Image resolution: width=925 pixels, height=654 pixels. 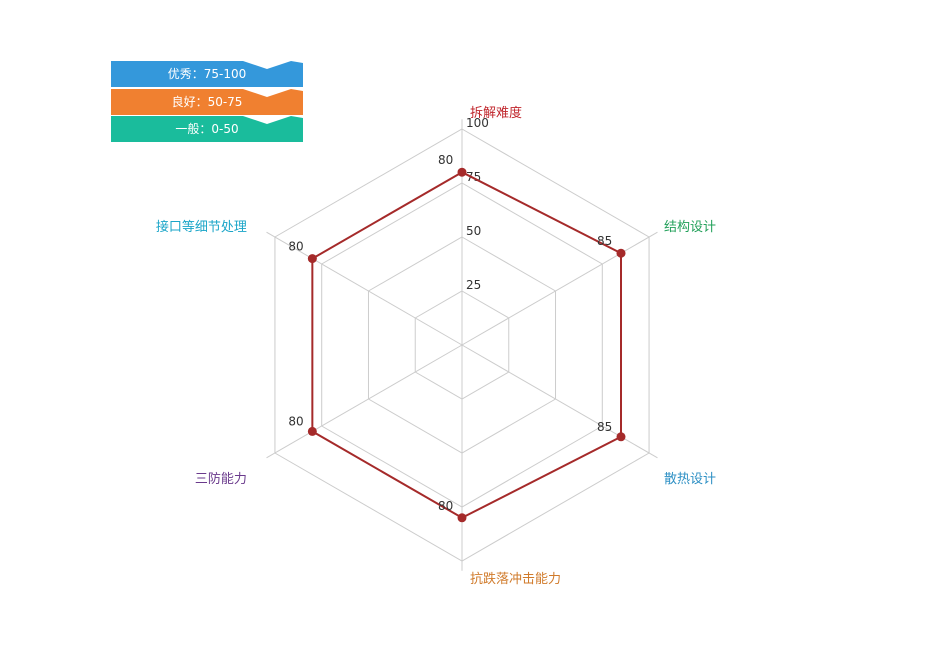 I want to click on tick-label: 25, so click(x=473, y=285).